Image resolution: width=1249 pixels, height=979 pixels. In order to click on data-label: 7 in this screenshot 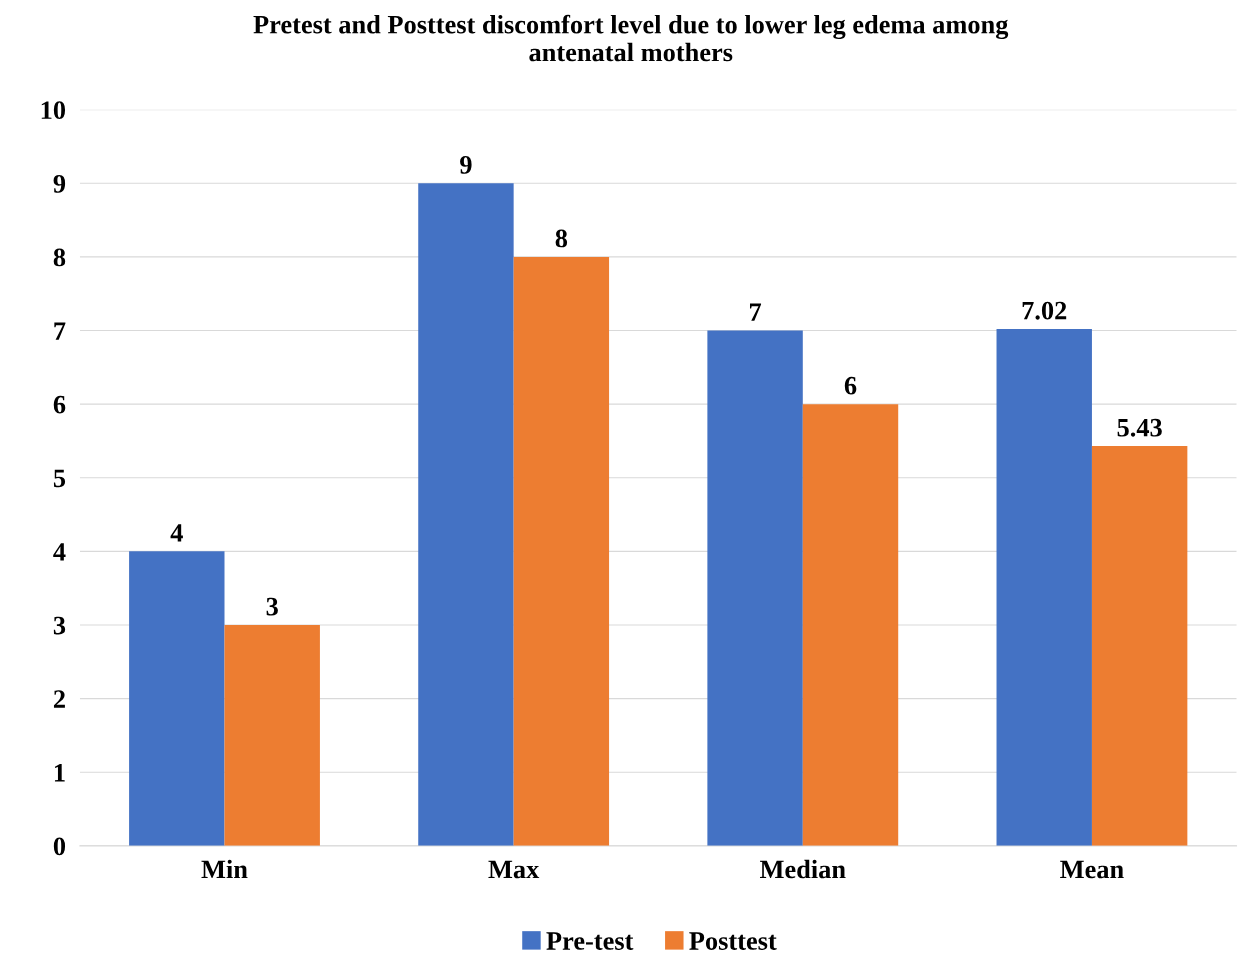, I will do `click(756, 312)`.